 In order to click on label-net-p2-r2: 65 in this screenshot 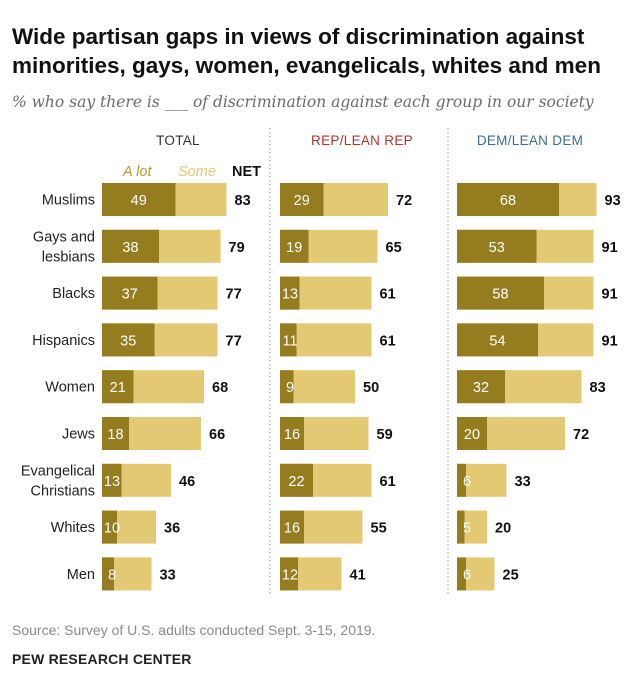, I will do `click(394, 248)`.